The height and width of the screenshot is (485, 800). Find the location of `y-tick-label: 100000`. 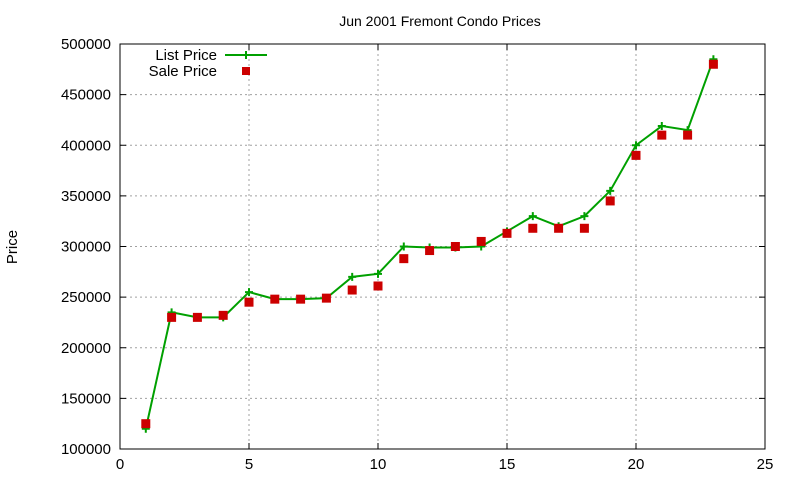

y-tick-label: 100000 is located at coordinates (86, 449).